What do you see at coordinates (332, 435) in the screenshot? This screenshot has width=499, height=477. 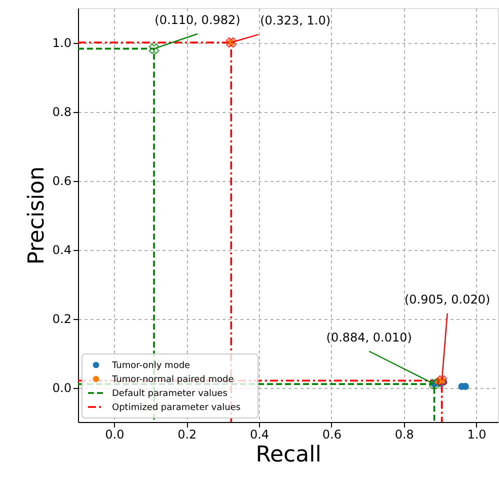 I see `x-tick-label: 0.6` at bounding box center [332, 435].